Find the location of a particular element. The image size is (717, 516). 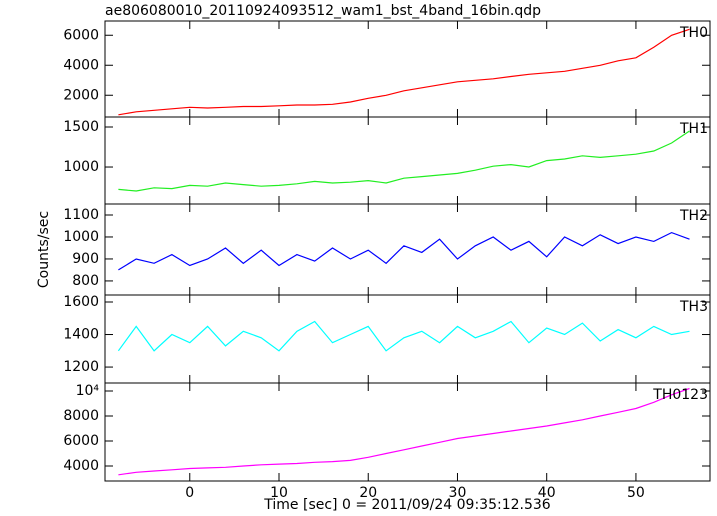

x-tick-label: 40 is located at coordinates (547, 493).